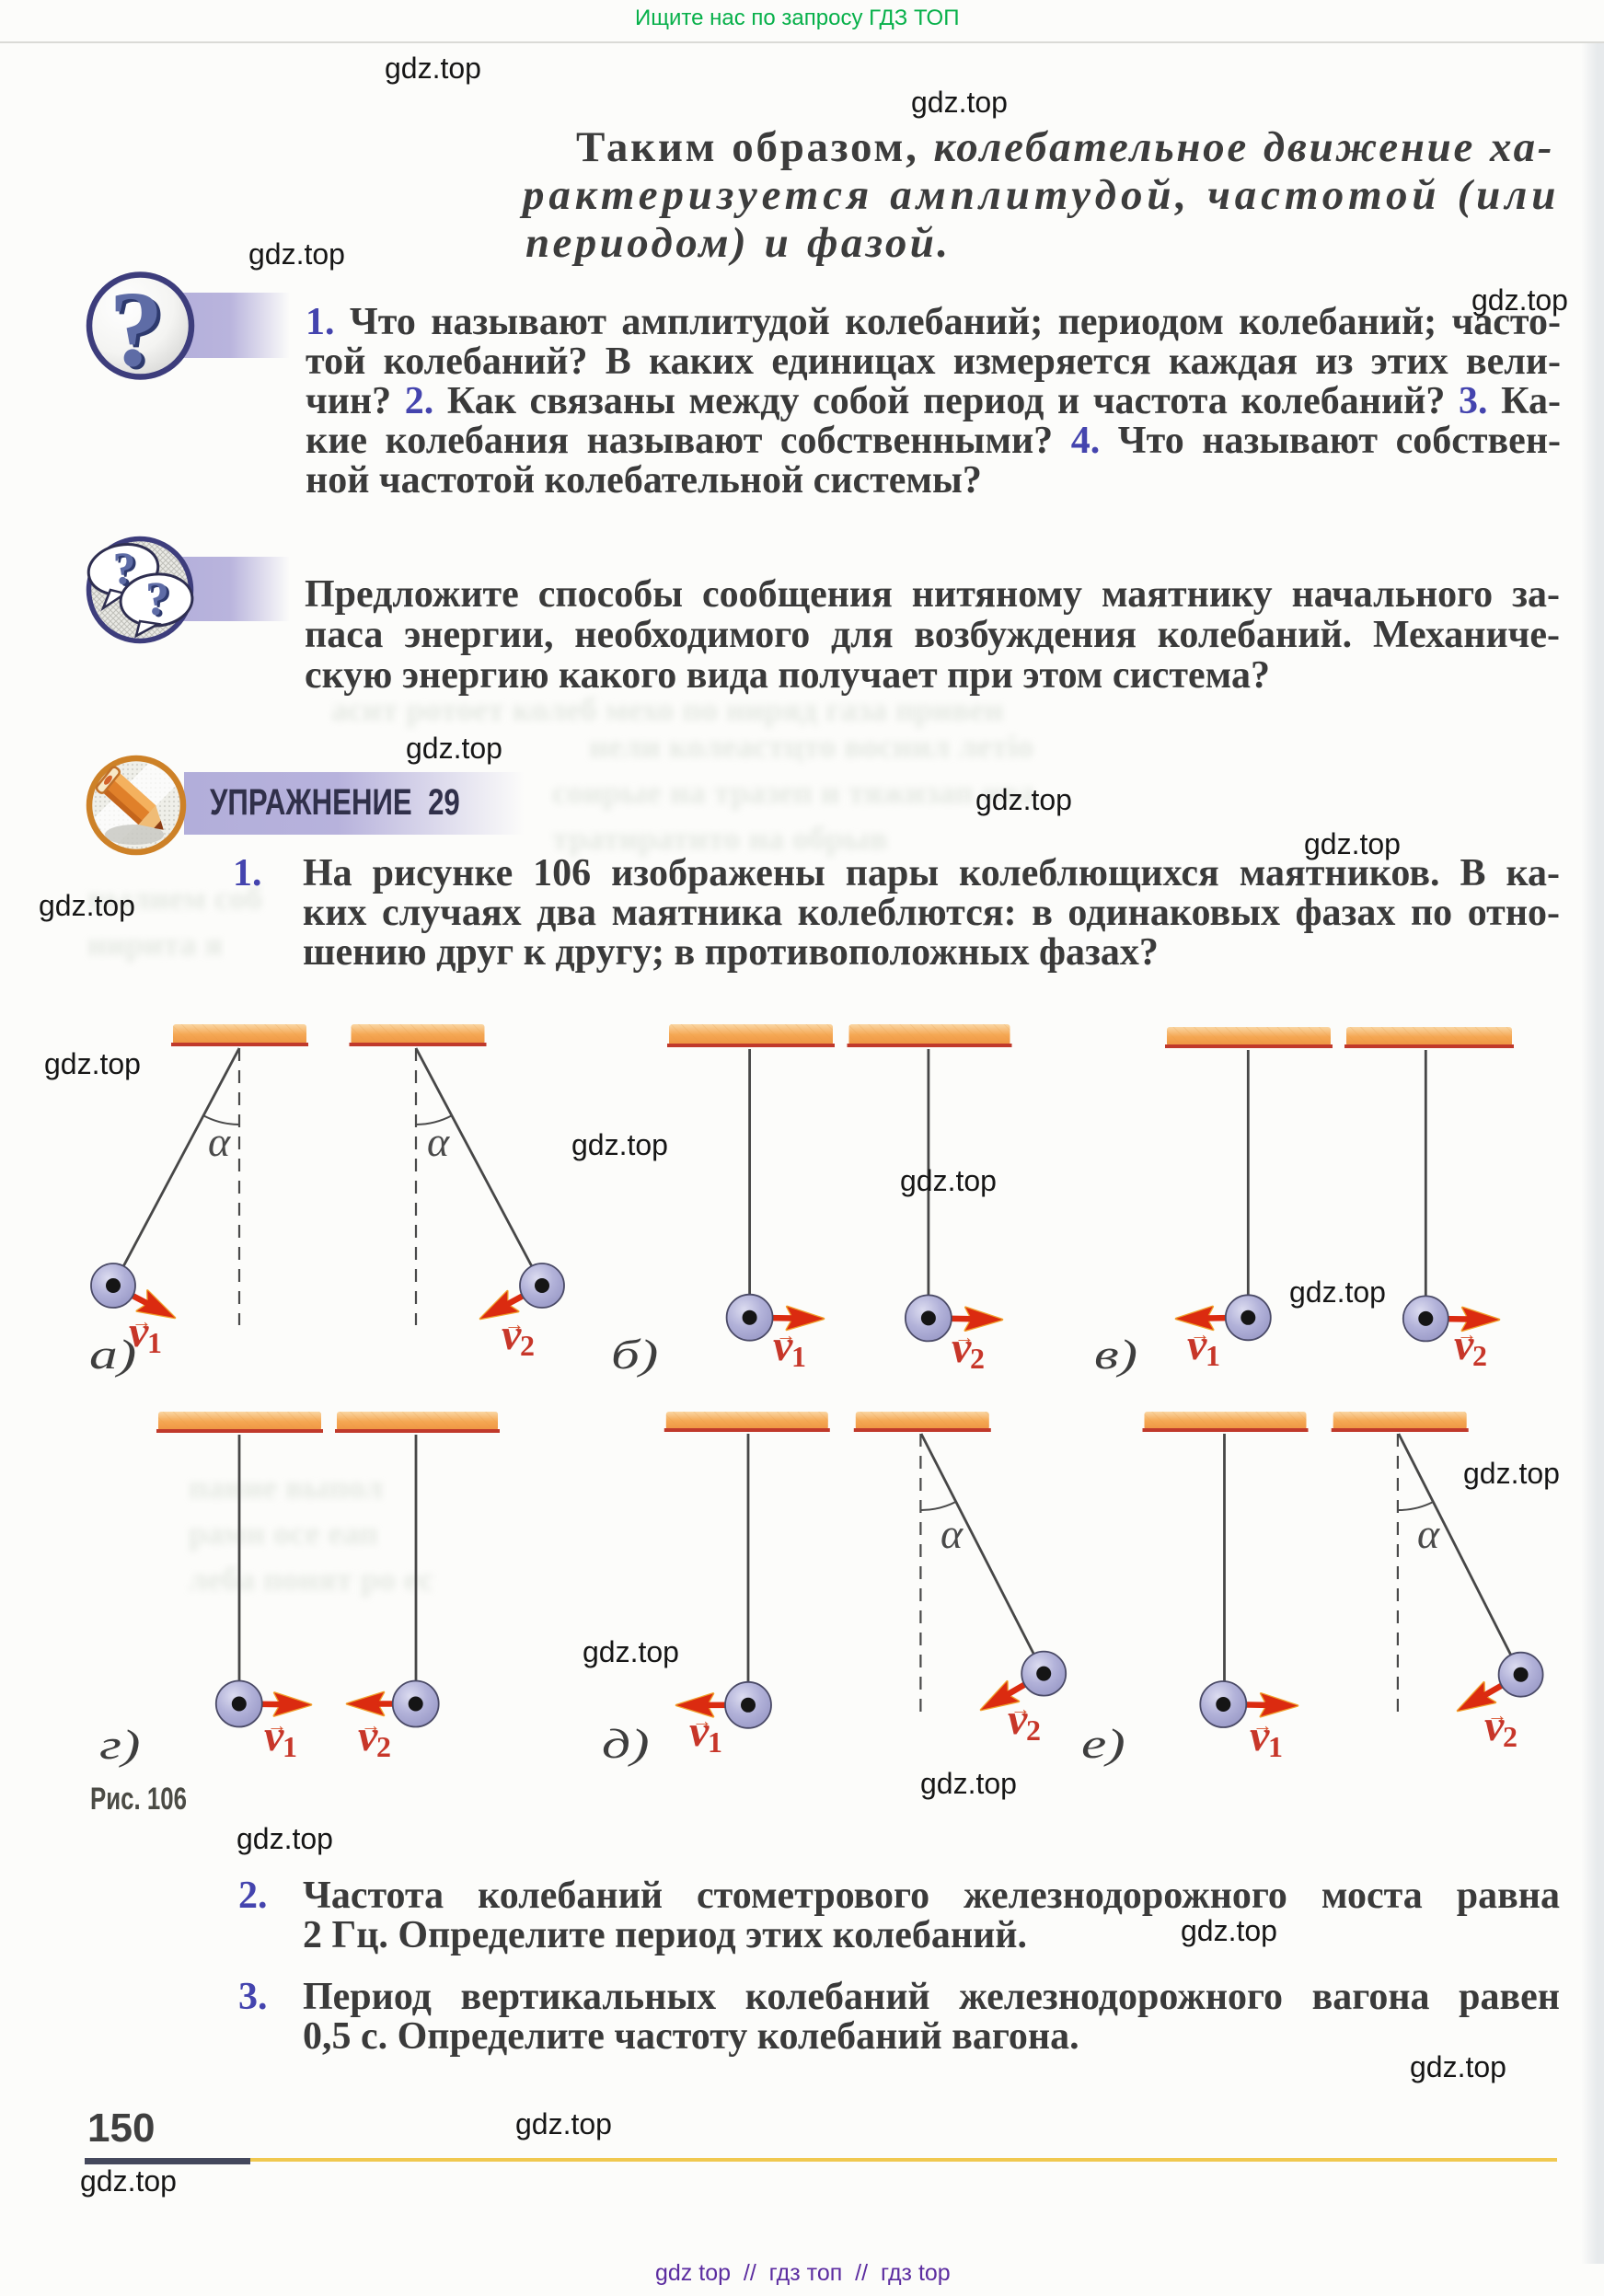 This screenshot has width=1604, height=2296. I want to click on svg-text: д), so click(626, 1745).